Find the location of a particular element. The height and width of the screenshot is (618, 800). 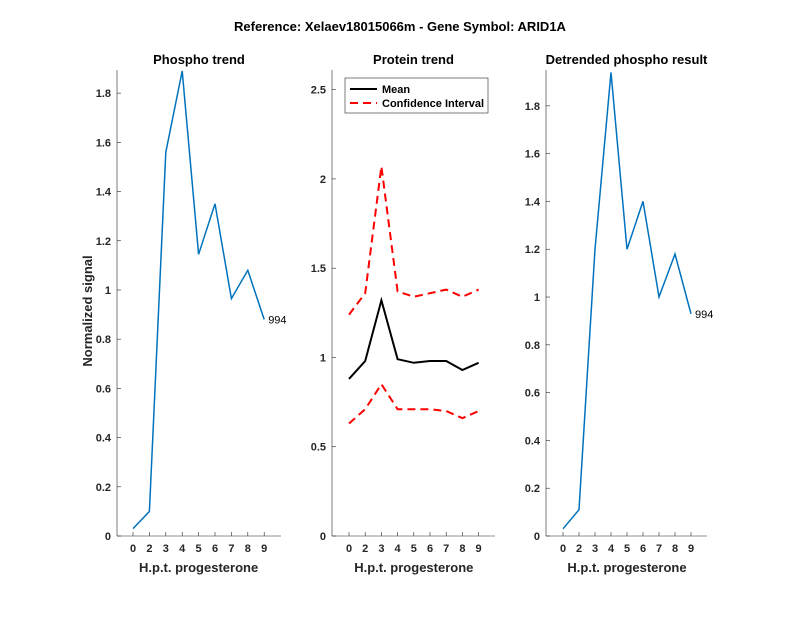

series-line-confidence-interval is located at coordinates (414, 241).